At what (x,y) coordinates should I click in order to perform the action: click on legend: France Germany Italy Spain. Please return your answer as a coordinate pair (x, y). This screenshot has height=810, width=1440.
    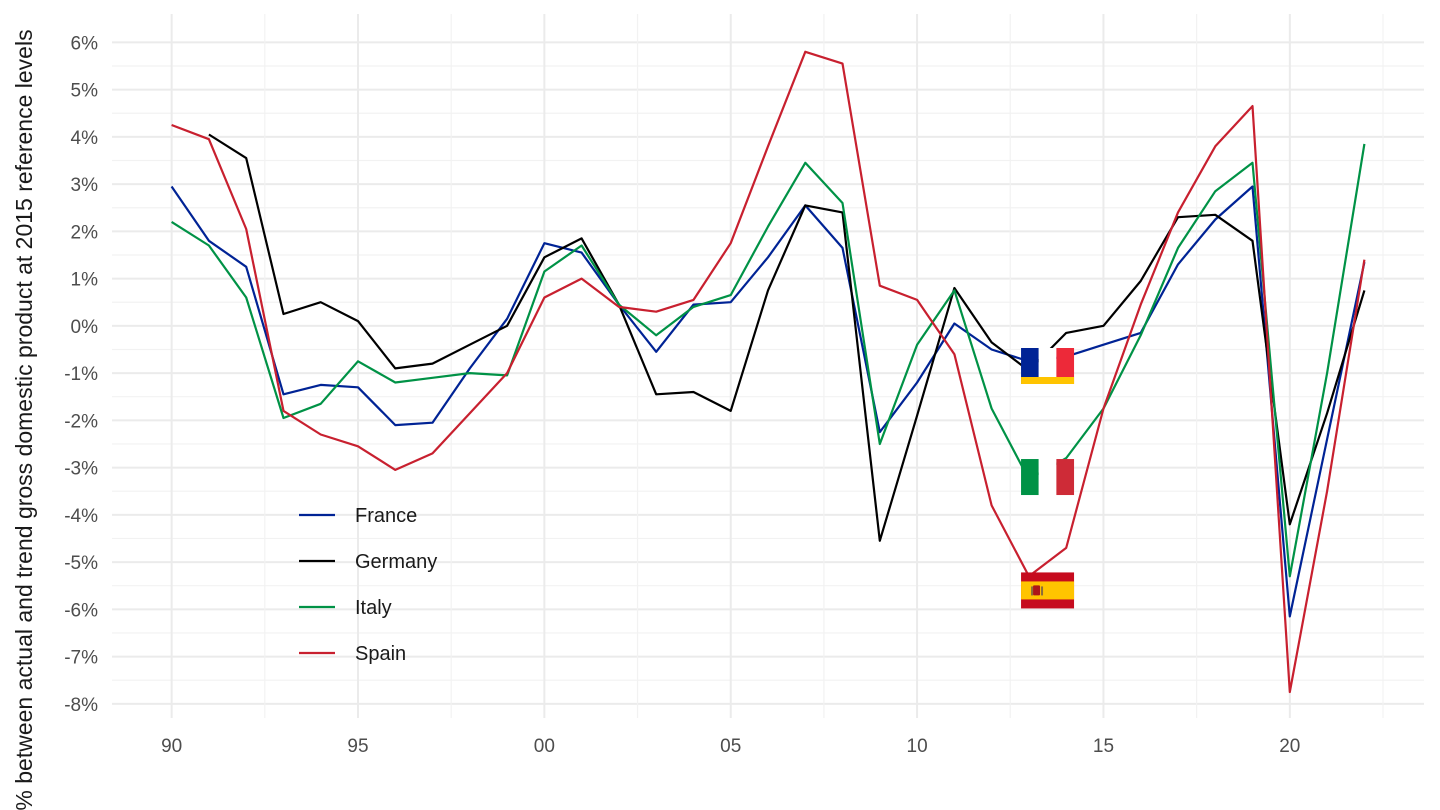
    Looking at the image, I should click on (368, 585).